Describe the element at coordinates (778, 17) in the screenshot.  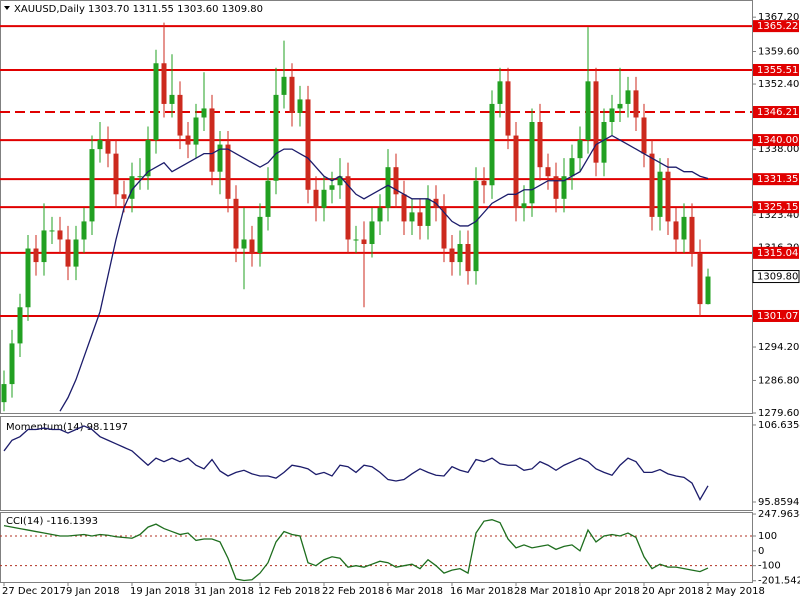
I see `y-tick-label: 1367.20` at that location.